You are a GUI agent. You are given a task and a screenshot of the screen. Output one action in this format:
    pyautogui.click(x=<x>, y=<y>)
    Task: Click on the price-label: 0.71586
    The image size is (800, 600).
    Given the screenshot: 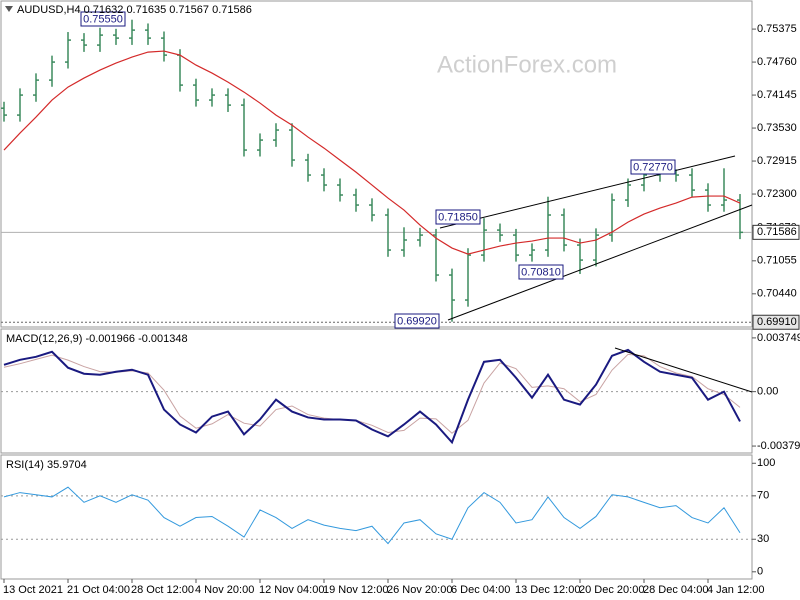 What is the action you would take?
    pyautogui.click(x=777, y=232)
    